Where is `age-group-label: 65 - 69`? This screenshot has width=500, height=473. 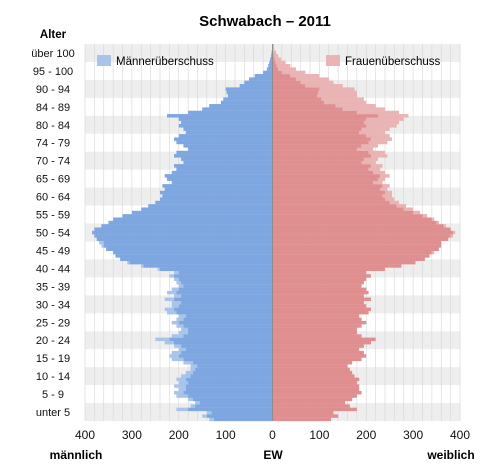 age-group-label: 65 - 69 is located at coordinates (53, 180).